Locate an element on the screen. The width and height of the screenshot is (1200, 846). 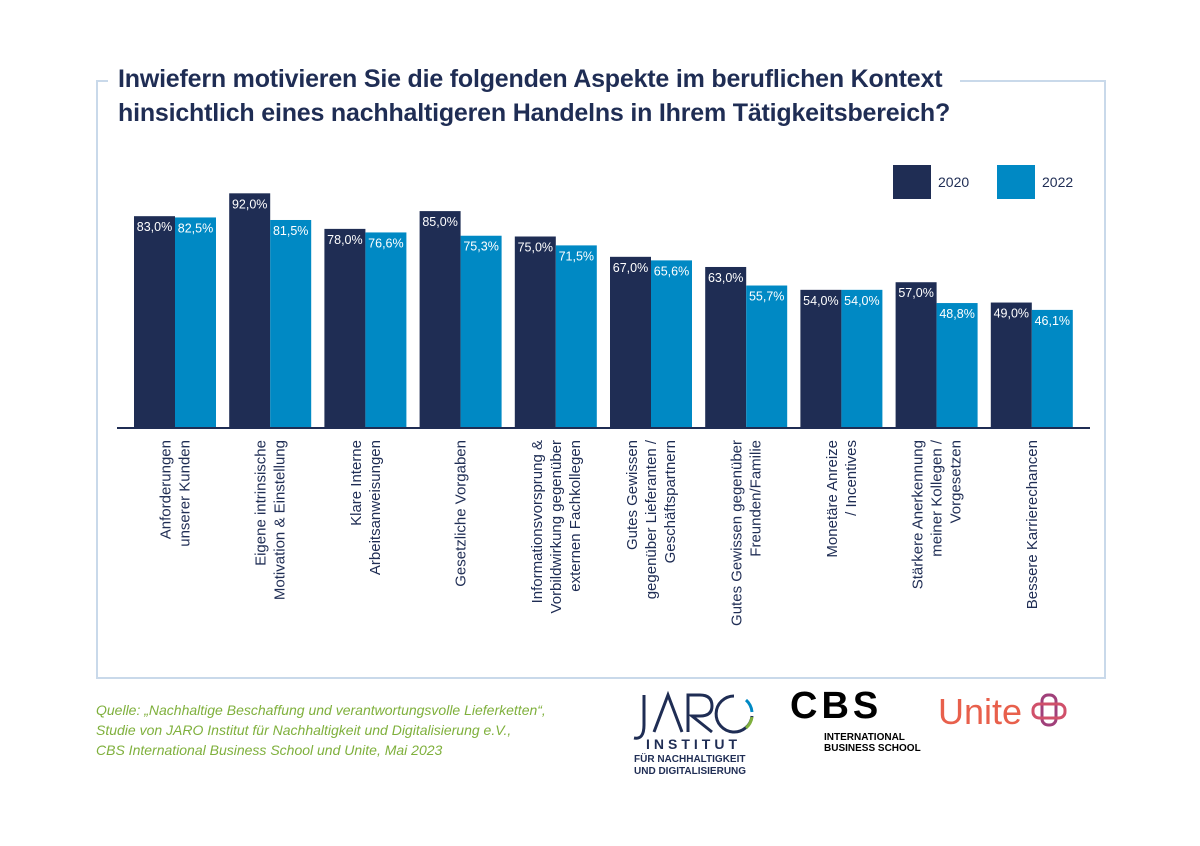
data-label-2020-3: 78,0% is located at coordinates (344, 240).